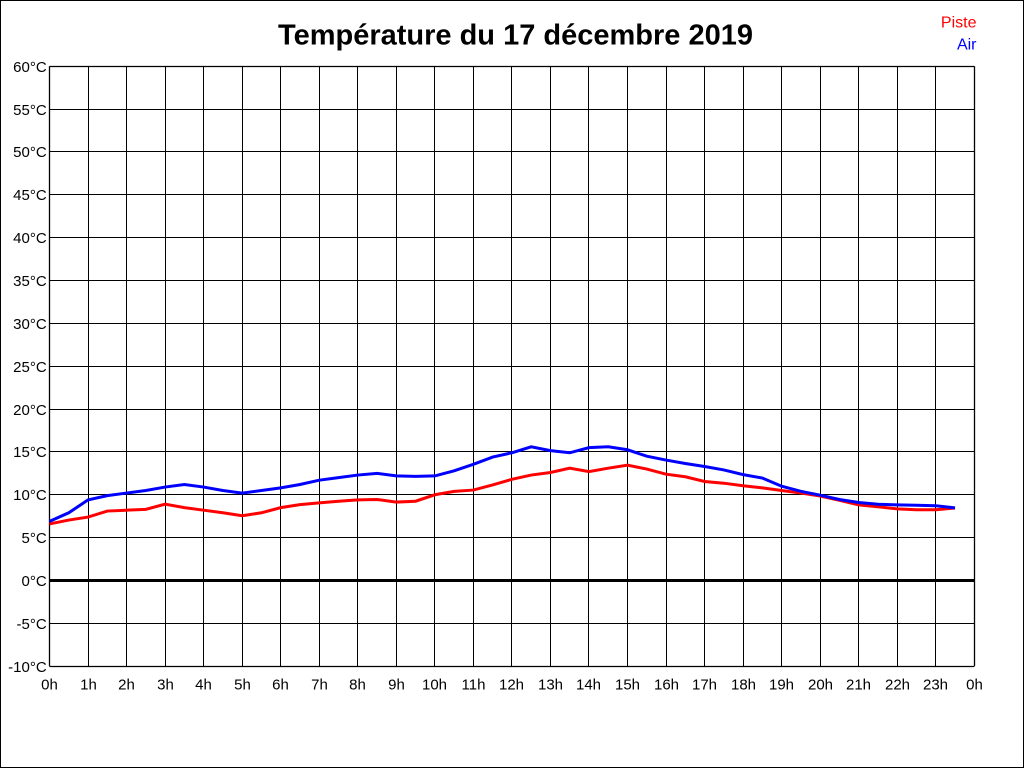  I want to click on y-tick-label-4: 40°C, so click(30, 238).